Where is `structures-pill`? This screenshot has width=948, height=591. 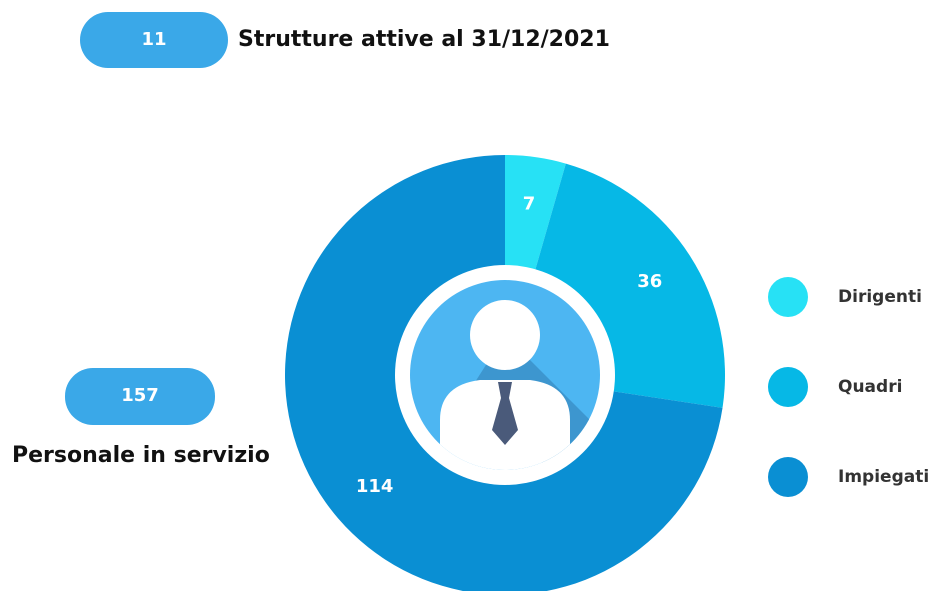 structures-pill is located at coordinates (154, 40).